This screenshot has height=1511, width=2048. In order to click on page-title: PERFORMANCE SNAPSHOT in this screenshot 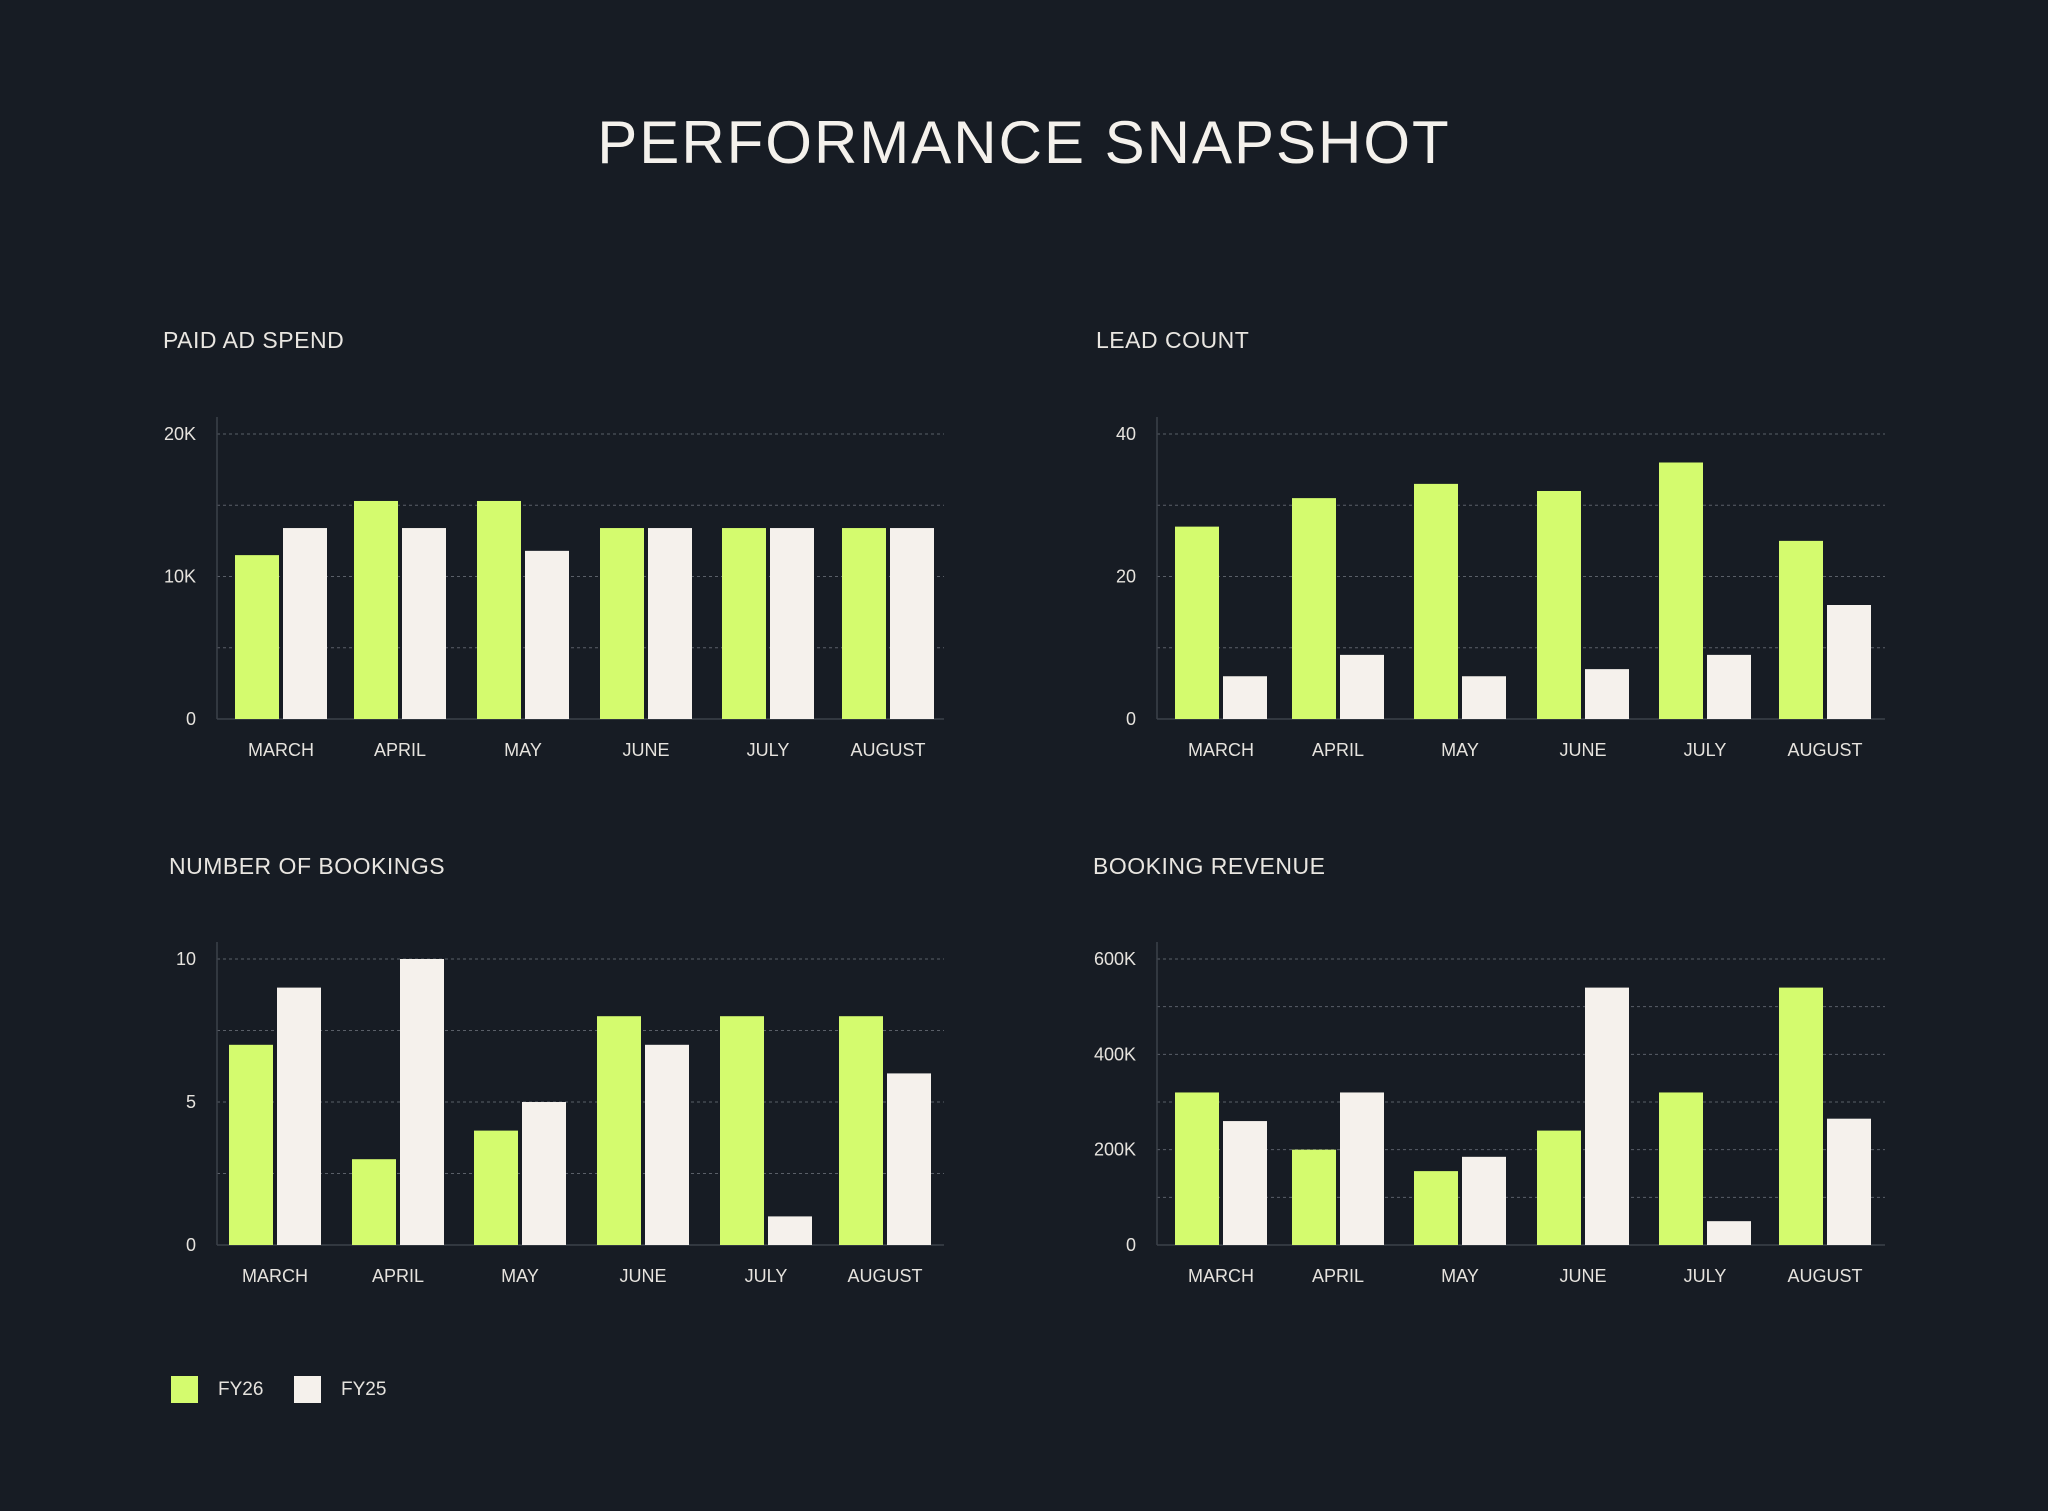, I will do `click(1024, 142)`.